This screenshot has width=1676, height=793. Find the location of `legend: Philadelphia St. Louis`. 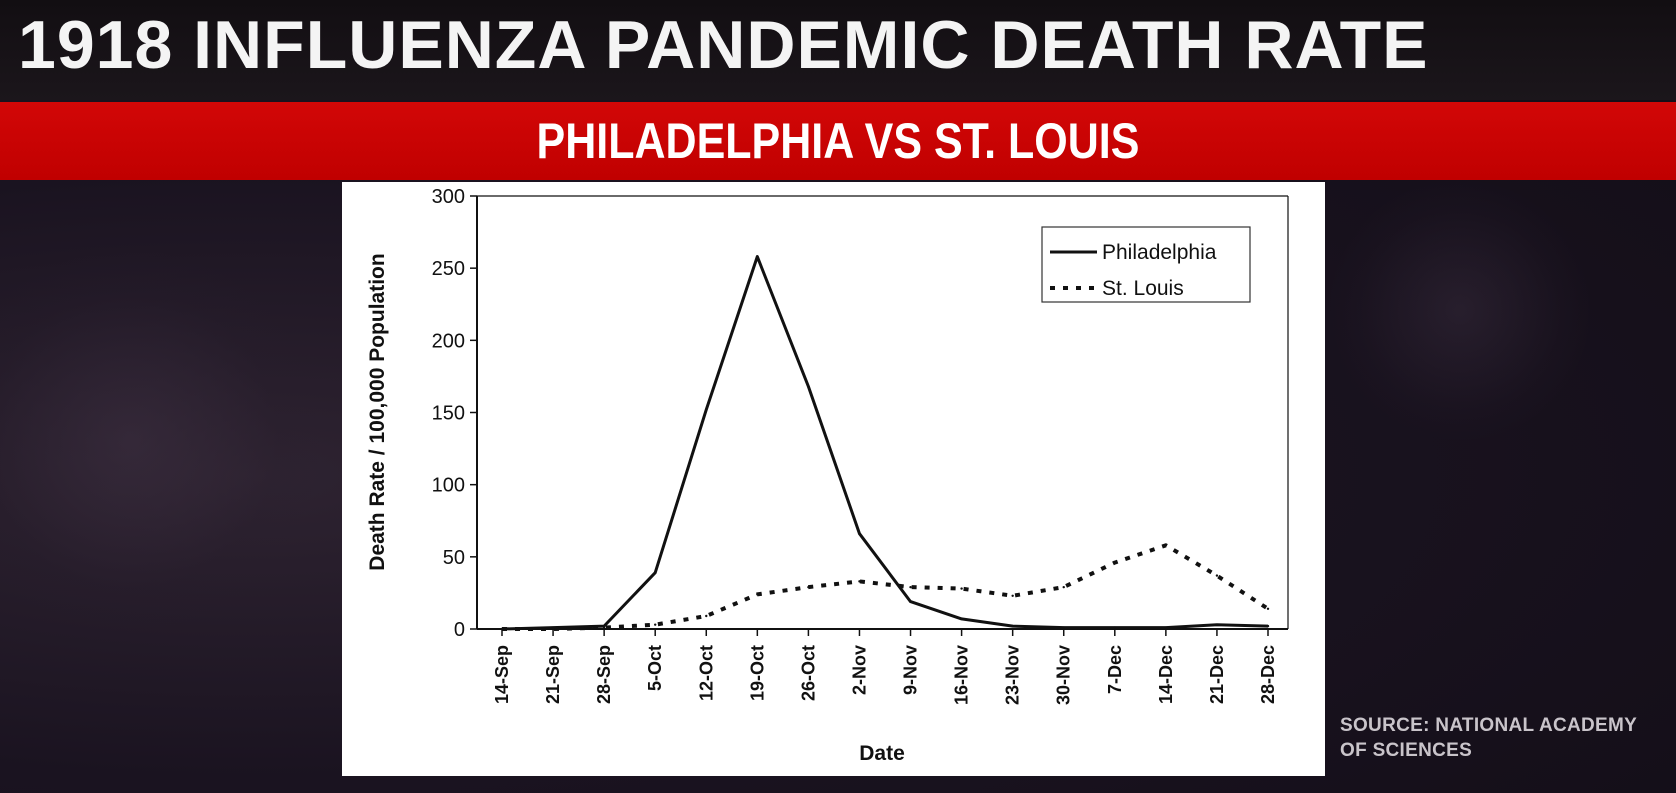

legend: Philadelphia St. Louis is located at coordinates (1146, 264).